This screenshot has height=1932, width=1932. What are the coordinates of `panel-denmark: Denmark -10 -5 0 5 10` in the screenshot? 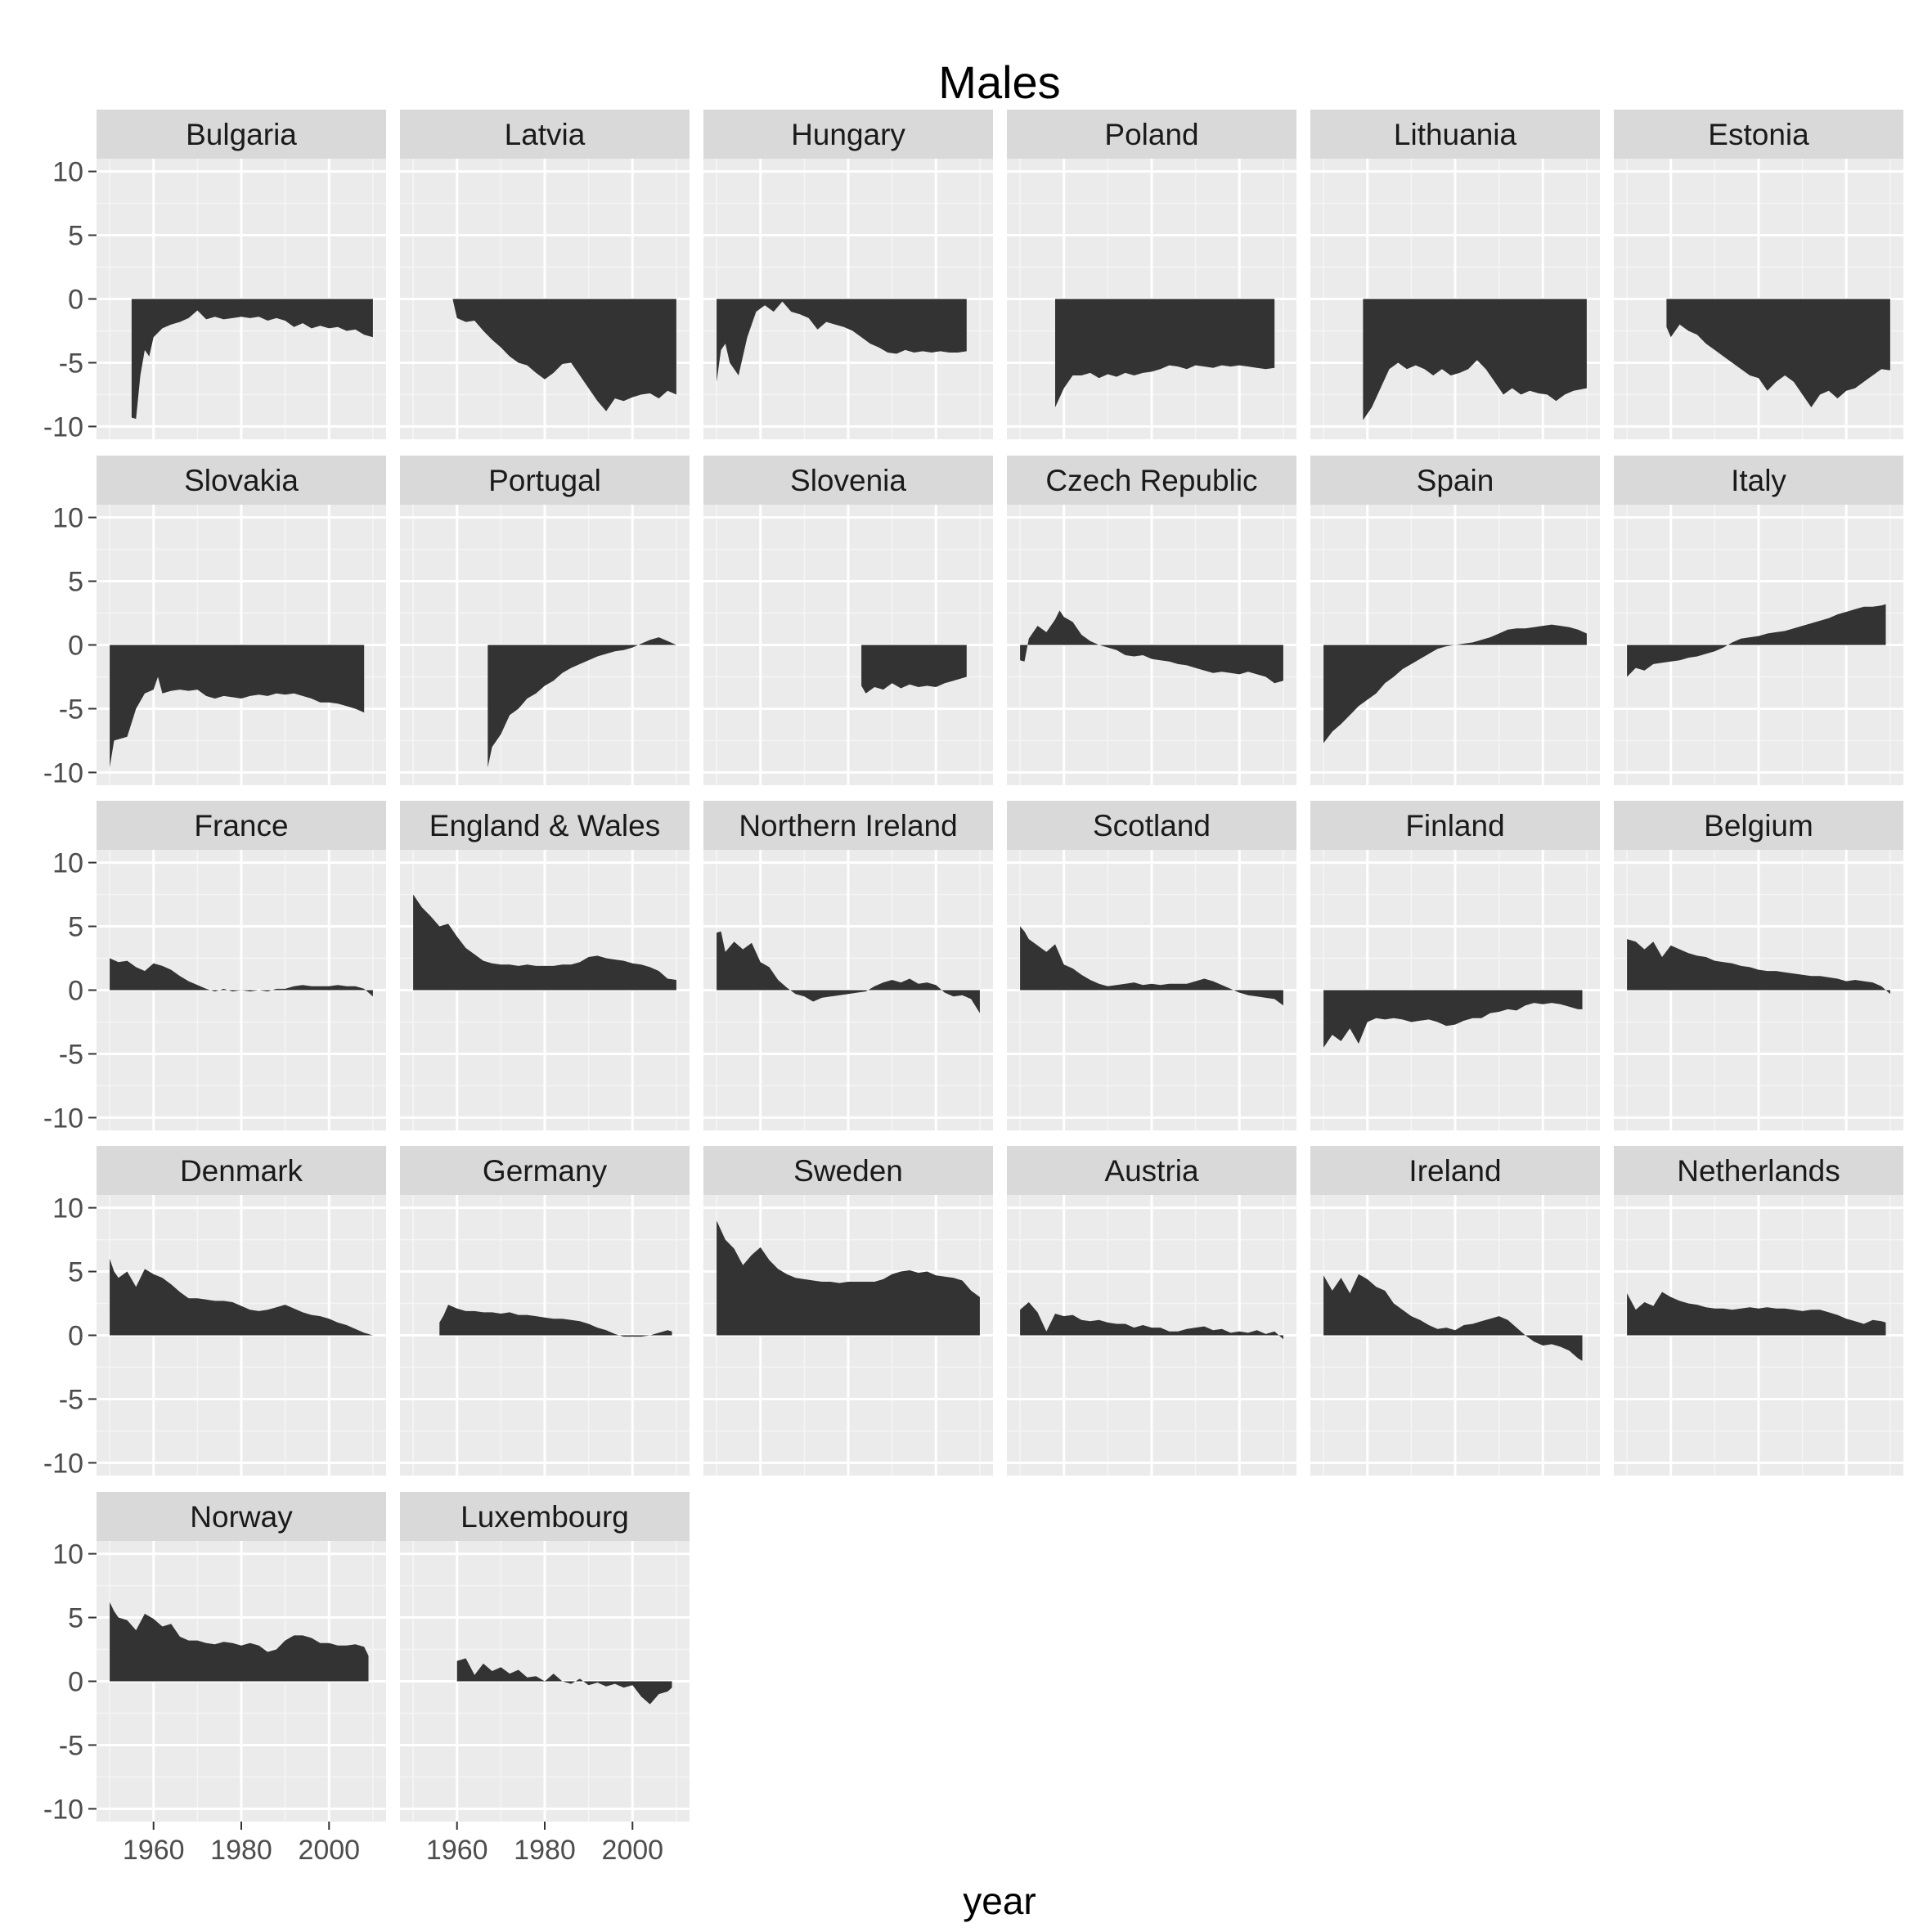 It's located at (214, 1313).